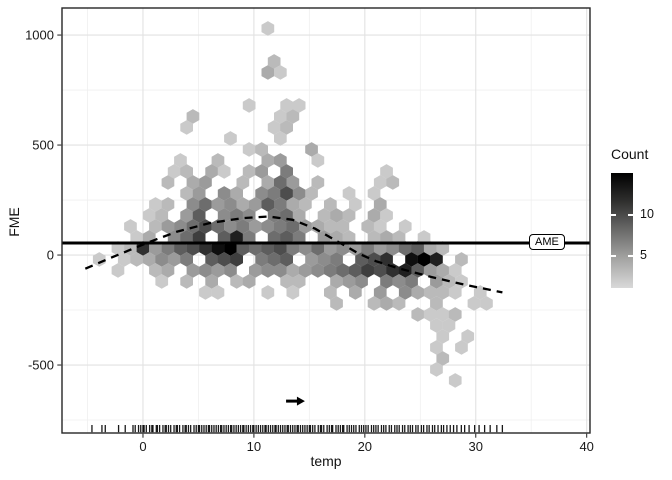  What do you see at coordinates (326, 461) in the screenshot?
I see `x-axis-title: temp` at bounding box center [326, 461].